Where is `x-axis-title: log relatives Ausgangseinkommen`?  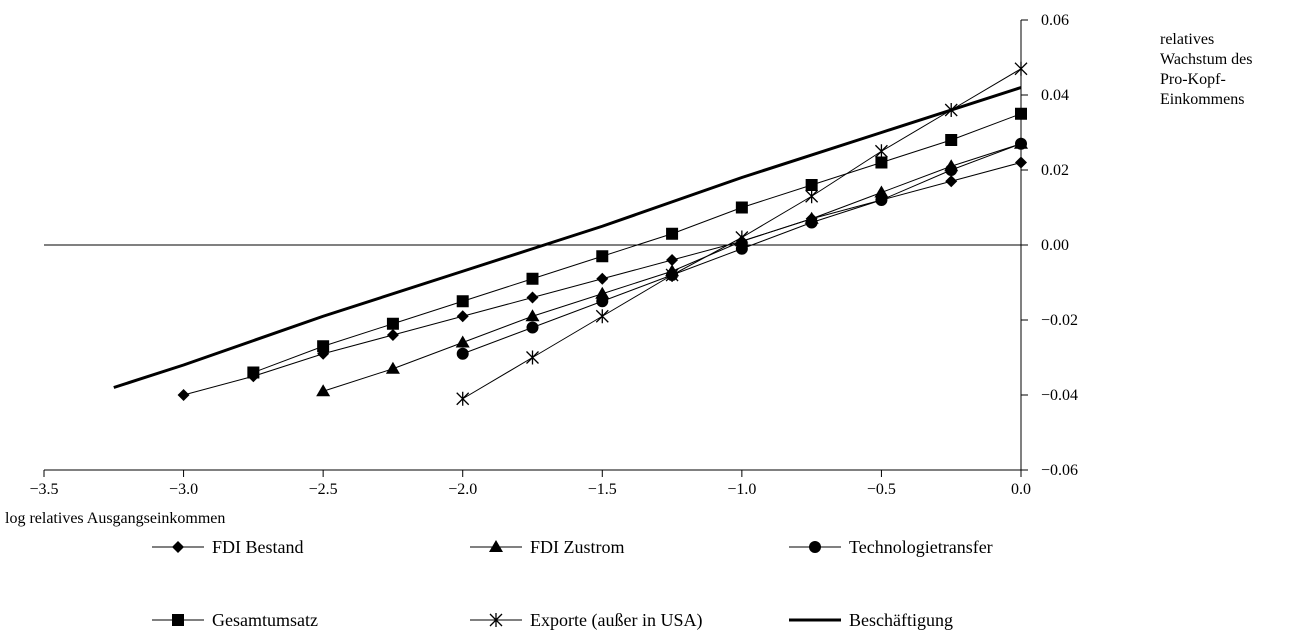
x-axis-title: log relatives Ausgangseinkommen is located at coordinates (115, 518).